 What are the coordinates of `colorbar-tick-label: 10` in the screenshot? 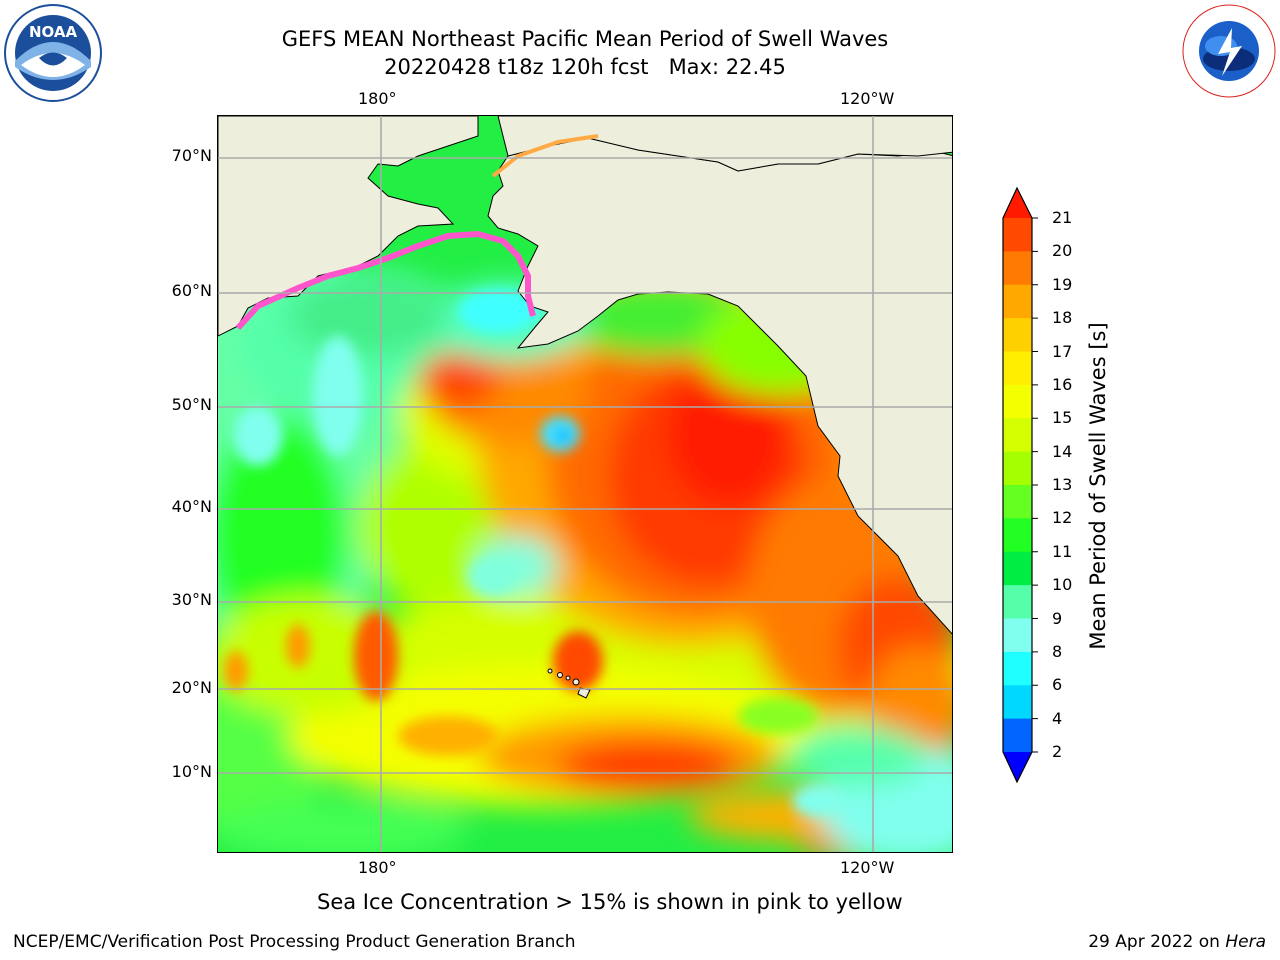 It's located at (1062, 585).